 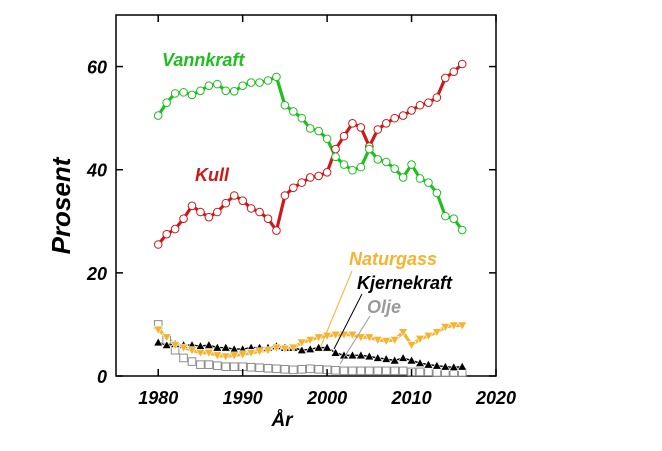 I want to click on pointer-line-olje, so click(x=355, y=340).